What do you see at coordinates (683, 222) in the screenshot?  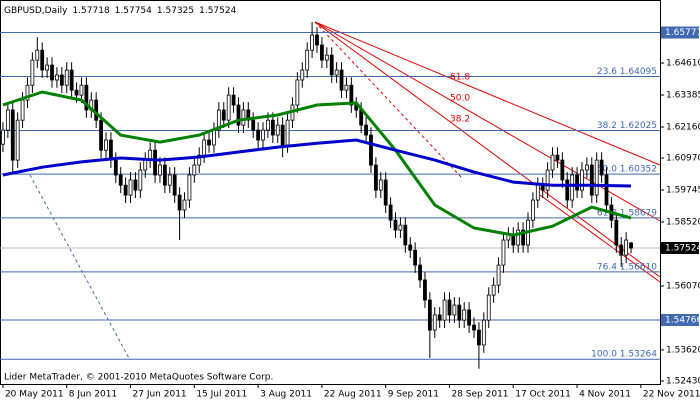 I see `y-tick-label: 1.58520` at bounding box center [683, 222].